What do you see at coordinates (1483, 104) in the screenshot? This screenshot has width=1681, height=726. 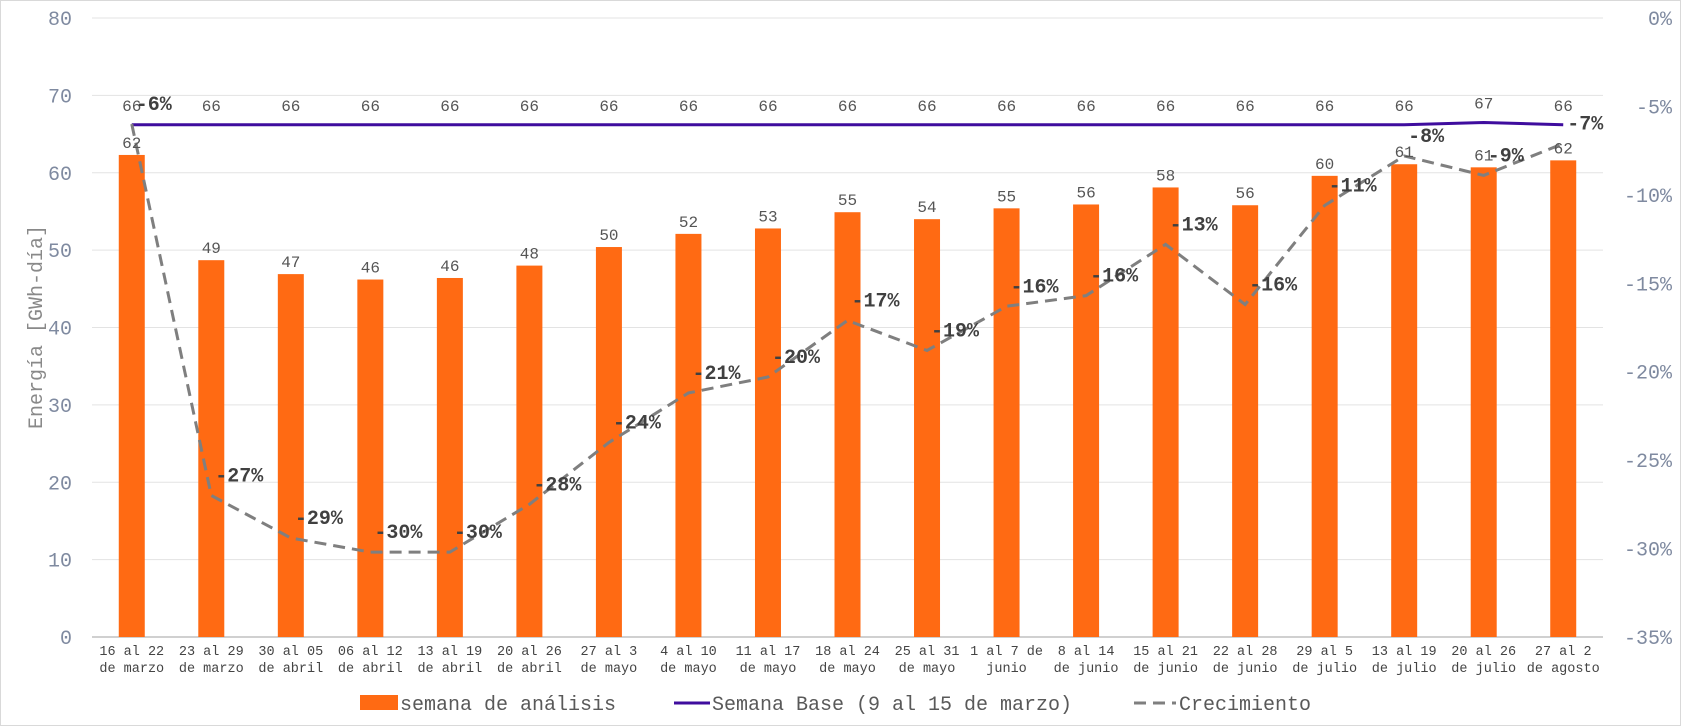 I see `base-data-label: 67` at bounding box center [1483, 104].